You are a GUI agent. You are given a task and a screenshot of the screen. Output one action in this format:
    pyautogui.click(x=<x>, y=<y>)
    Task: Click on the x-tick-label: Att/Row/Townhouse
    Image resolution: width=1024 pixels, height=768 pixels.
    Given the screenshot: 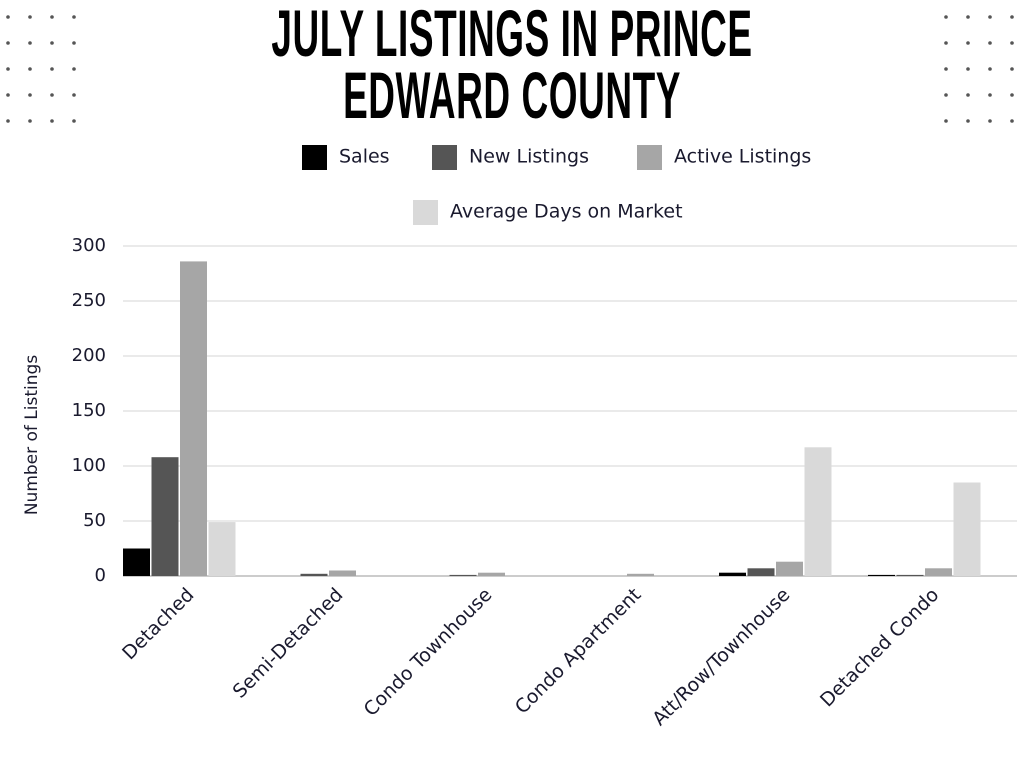 What is the action you would take?
    pyautogui.click(x=721, y=657)
    